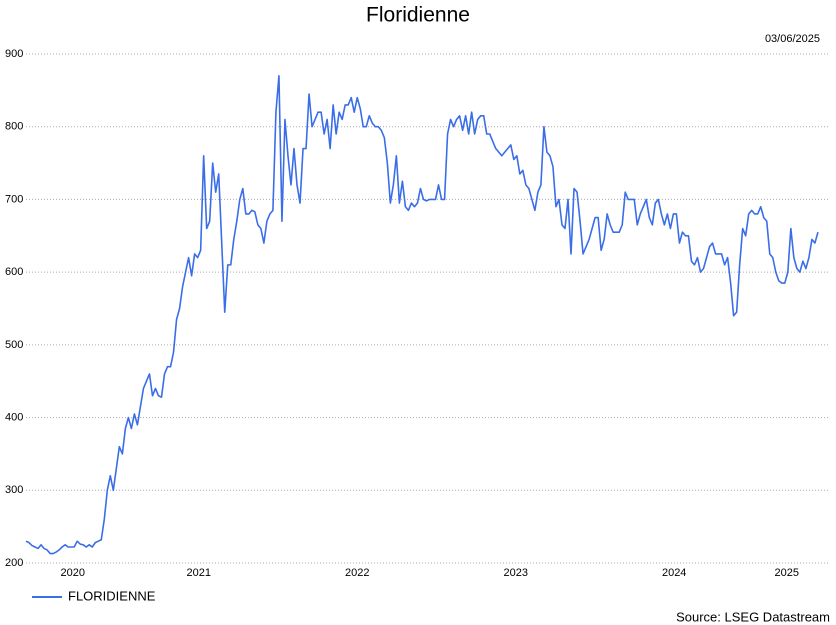 This screenshot has width=836, height=625. I want to click on x-tick-label: 2020, so click(73, 573).